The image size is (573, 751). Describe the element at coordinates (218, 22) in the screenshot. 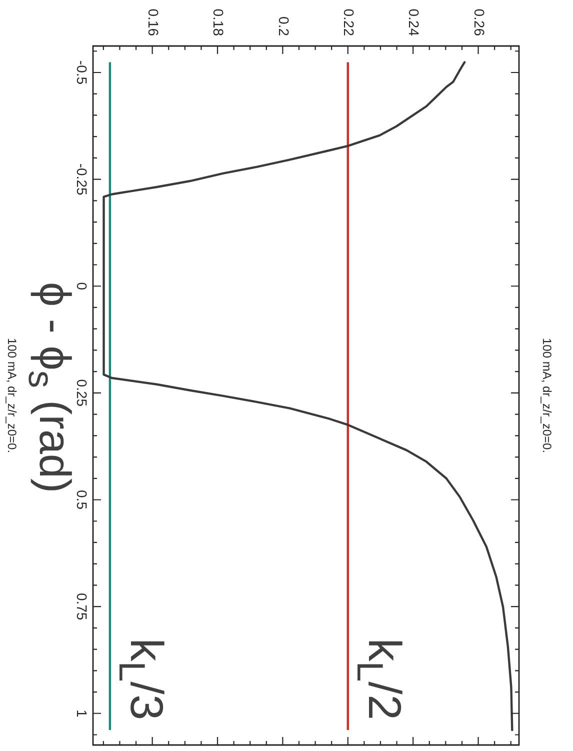

I see `x-tick-label: 0.18` at that location.